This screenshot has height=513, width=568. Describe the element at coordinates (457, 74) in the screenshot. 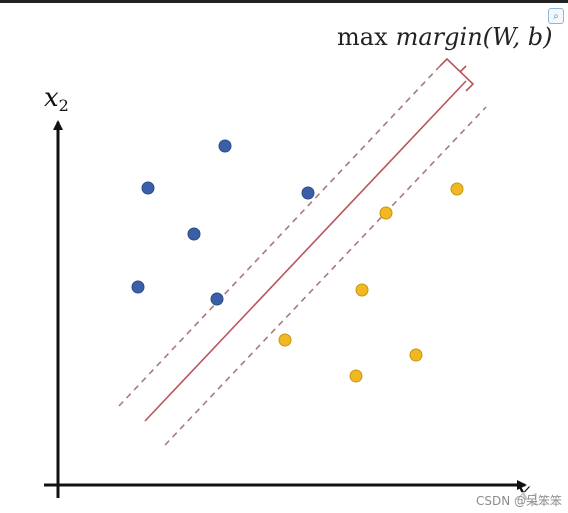

I see `margin-bracket` at that location.